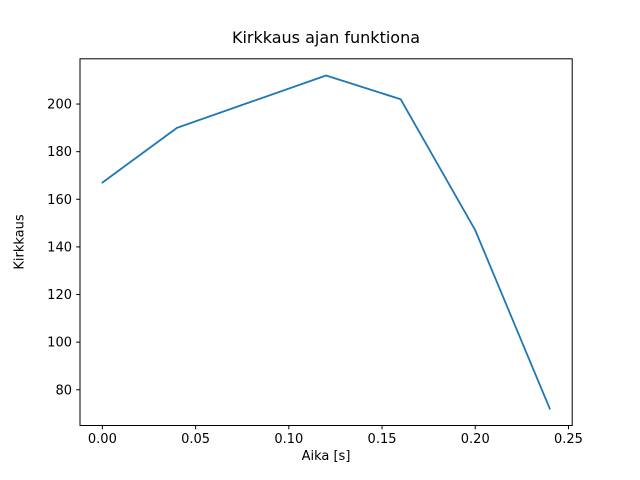 The width and height of the screenshot is (640, 480). What do you see at coordinates (59, 247) in the screenshot?
I see `y-tick-label: 140` at bounding box center [59, 247].